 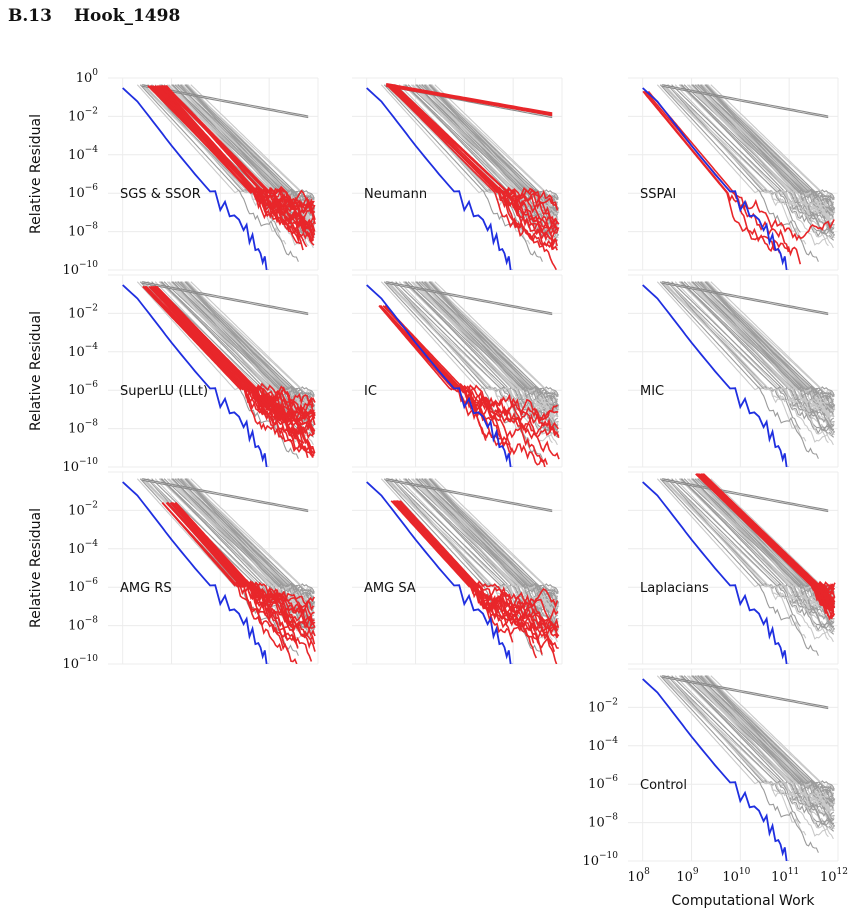 I want to click on y-tick-label: 10⁰, so click(x=87, y=77).